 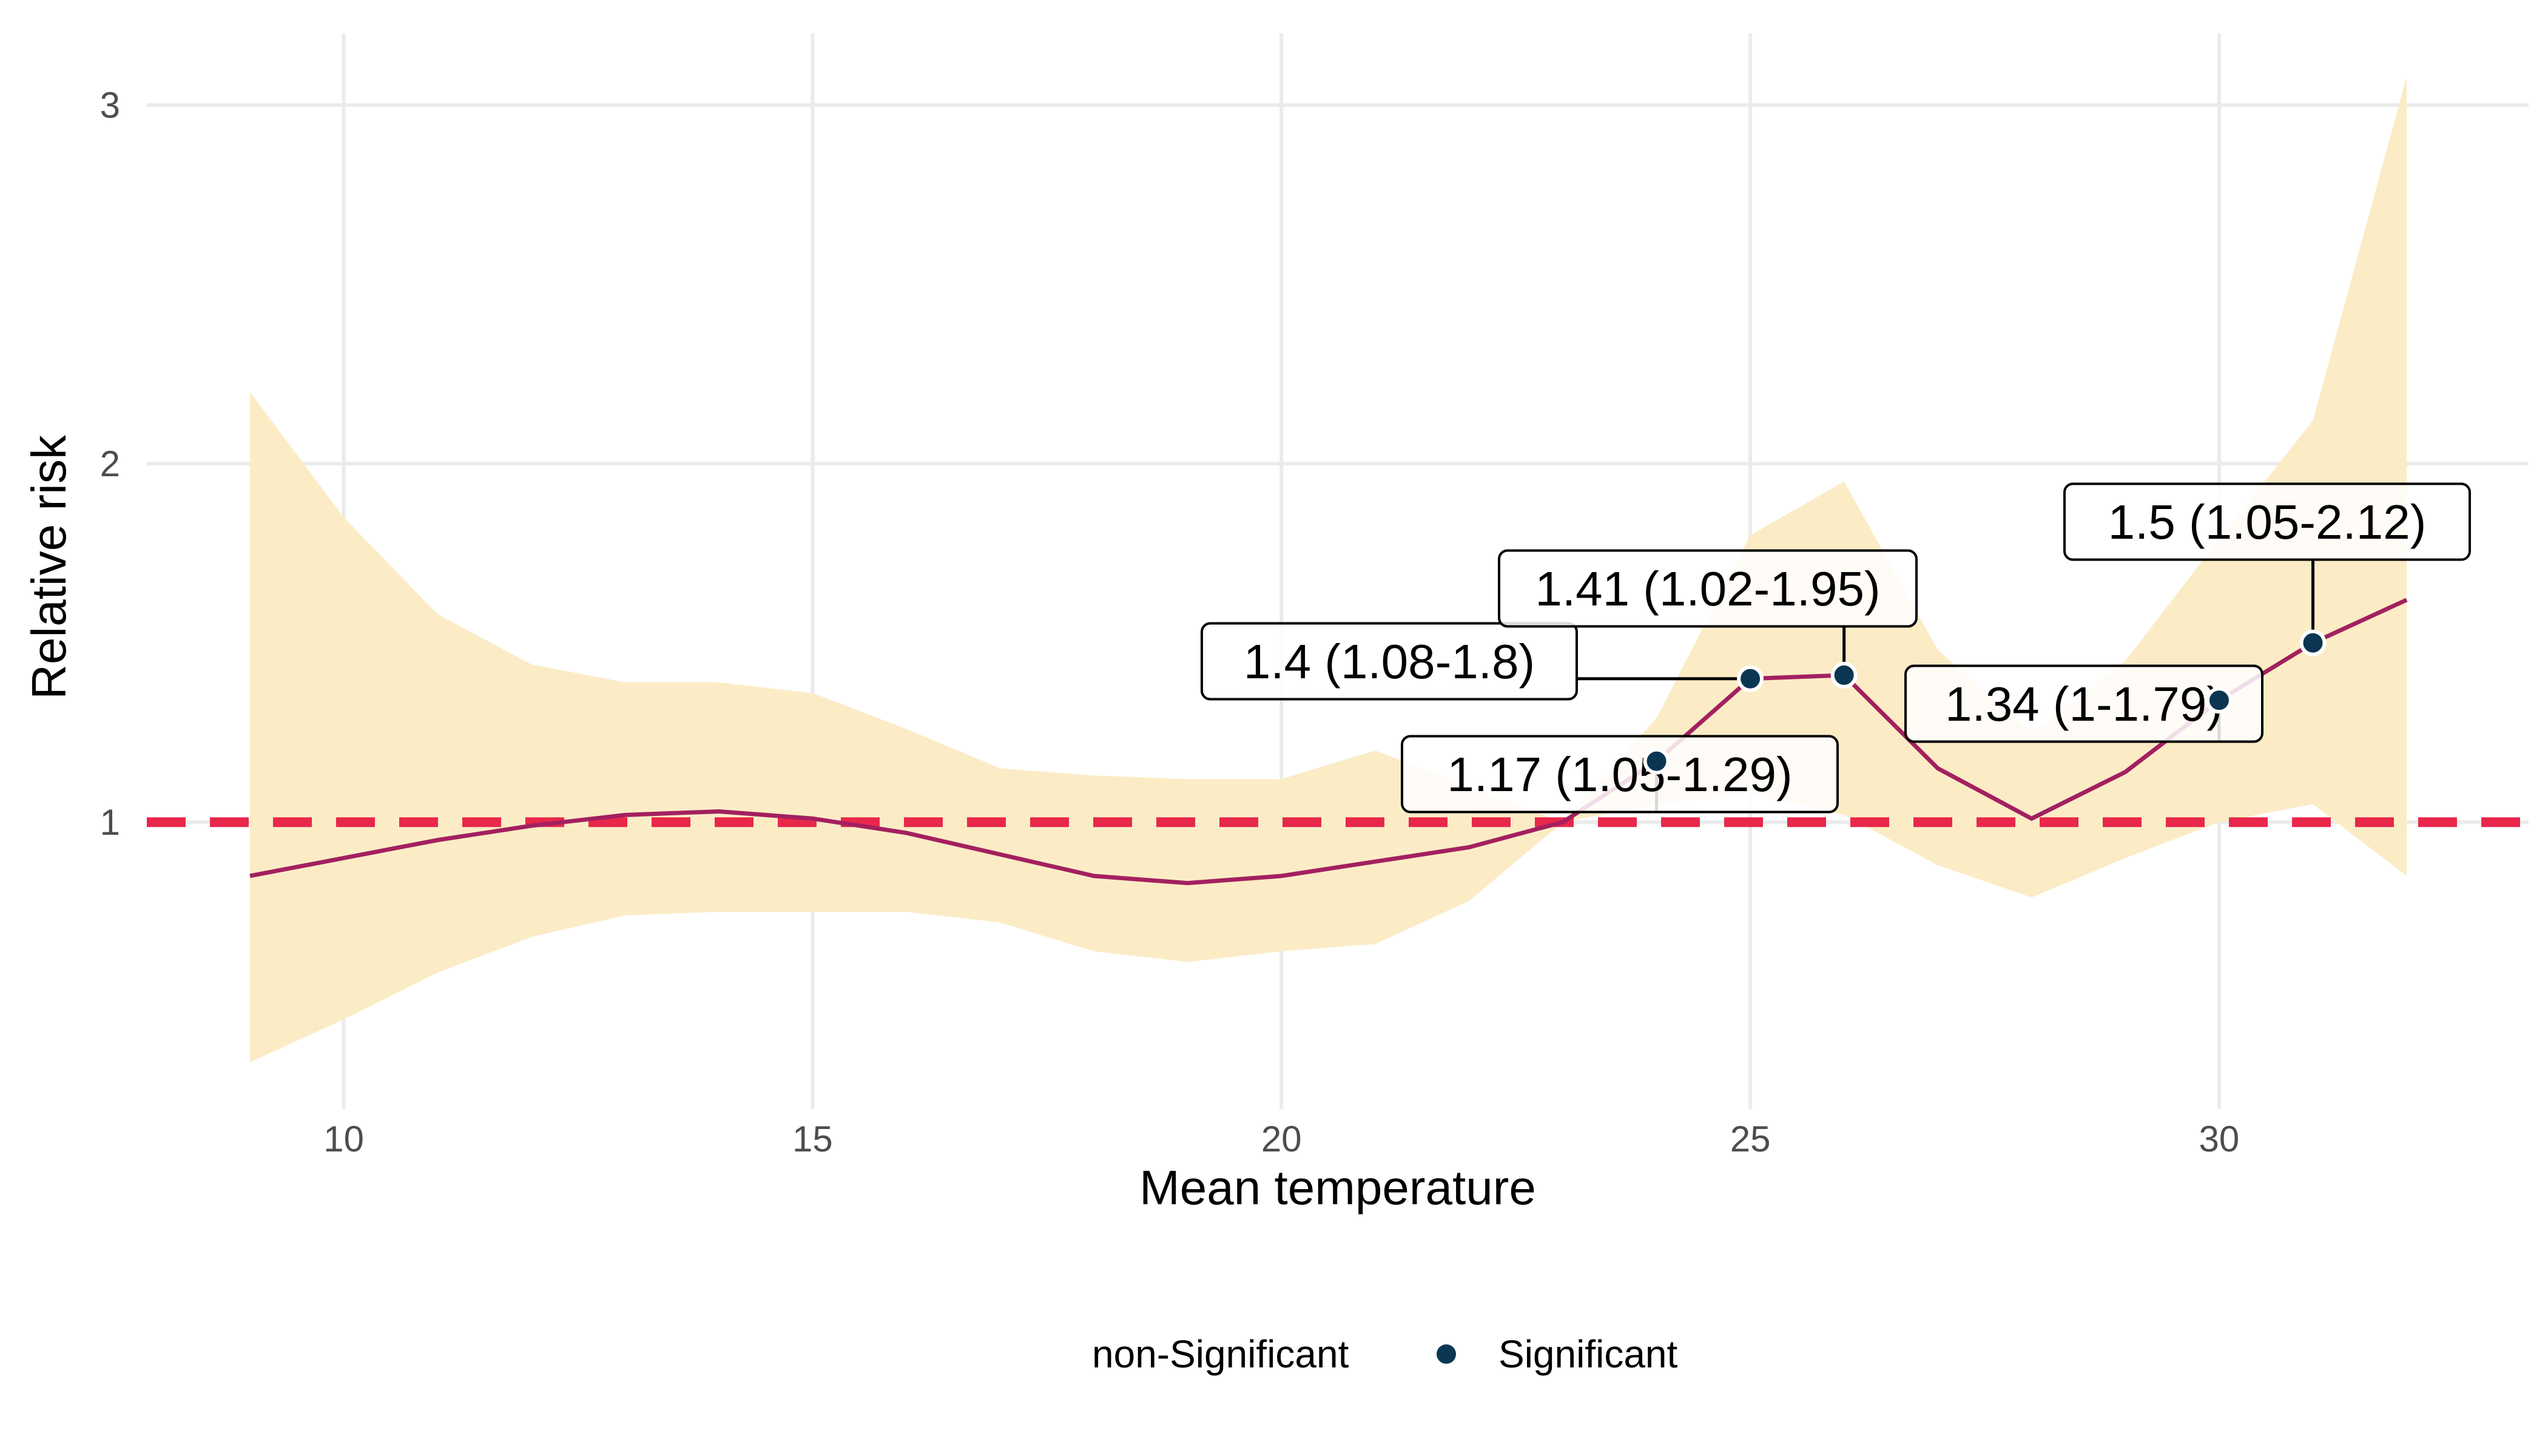 I want to click on annotation-text: 1.41 (1.02-1.95), so click(x=1707, y=589).